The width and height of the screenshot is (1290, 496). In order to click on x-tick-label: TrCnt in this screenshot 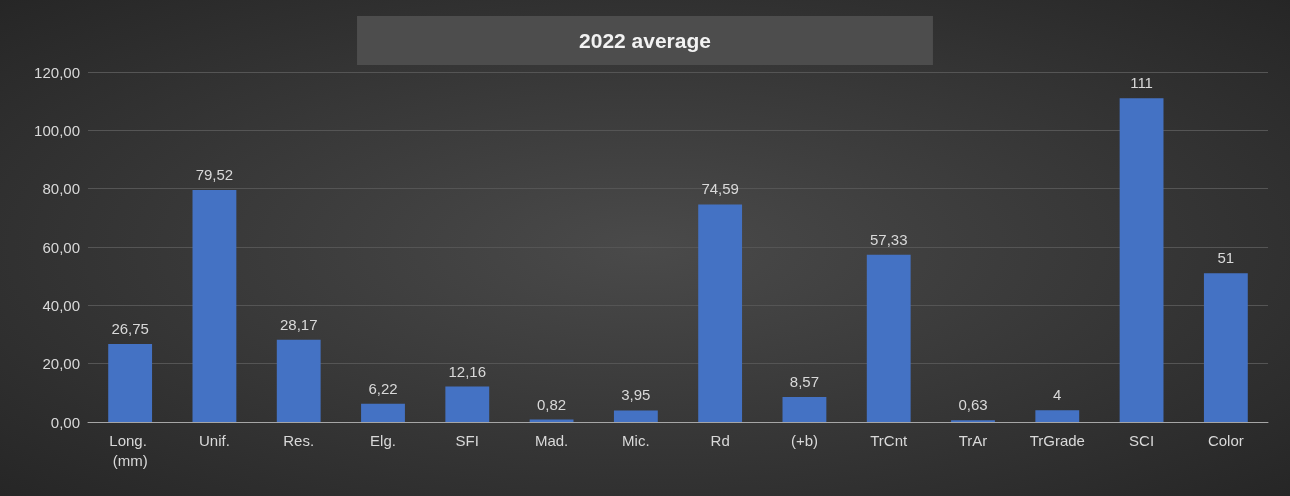, I will do `click(889, 440)`.